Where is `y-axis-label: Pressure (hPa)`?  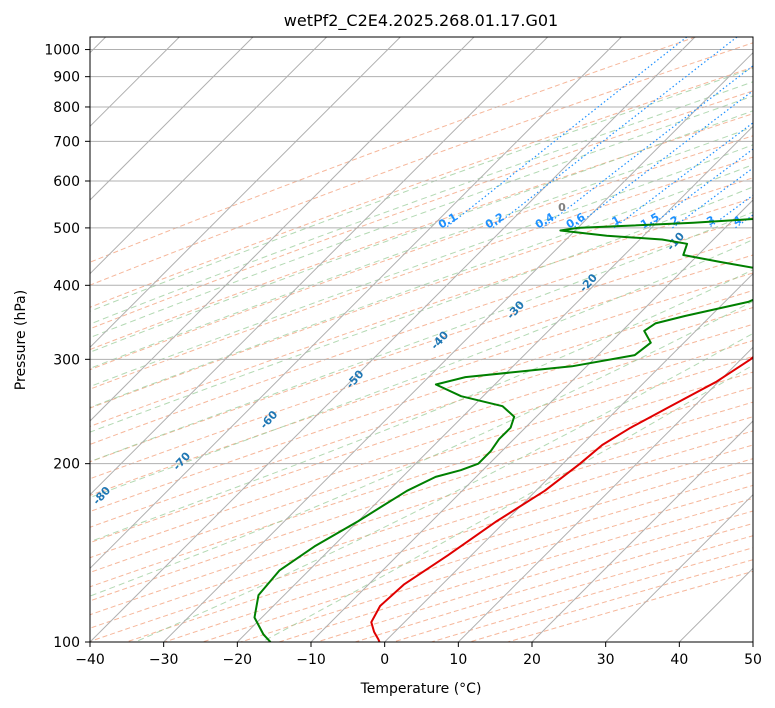 y-axis-label: Pressure (hPa) is located at coordinates (21, 340).